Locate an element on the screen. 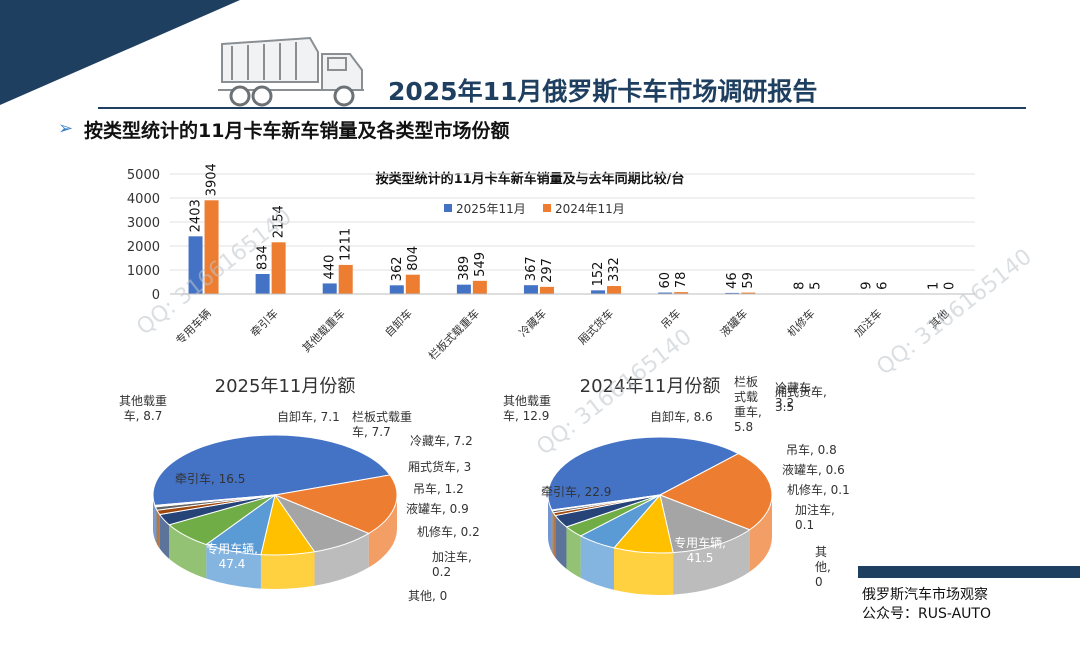 This screenshot has width=1080, height=648. legend-label: 2024年11月 is located at coordinates (590, 209).